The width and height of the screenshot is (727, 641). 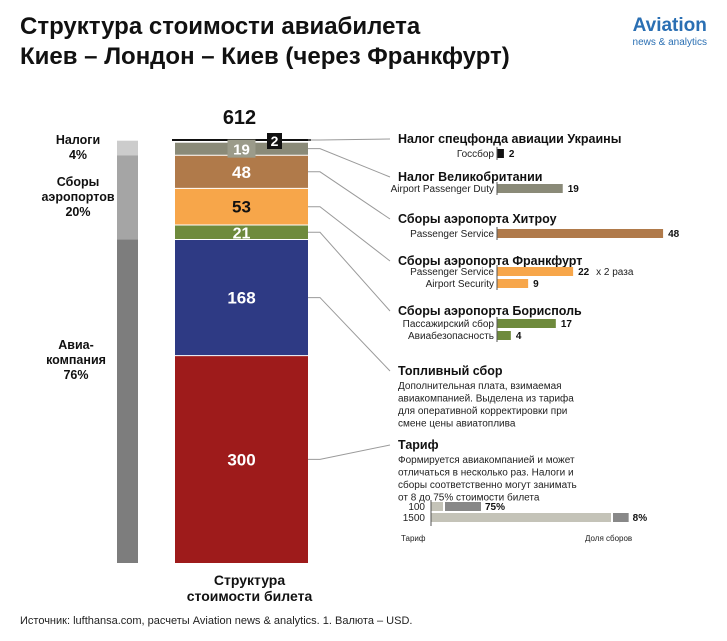 What do you see at coordinates (509, 139) in the screenshot?
I see `detail-title-ukraine_tax: Налог спецфонда авиации Украины` at bounding box center [509, 139].